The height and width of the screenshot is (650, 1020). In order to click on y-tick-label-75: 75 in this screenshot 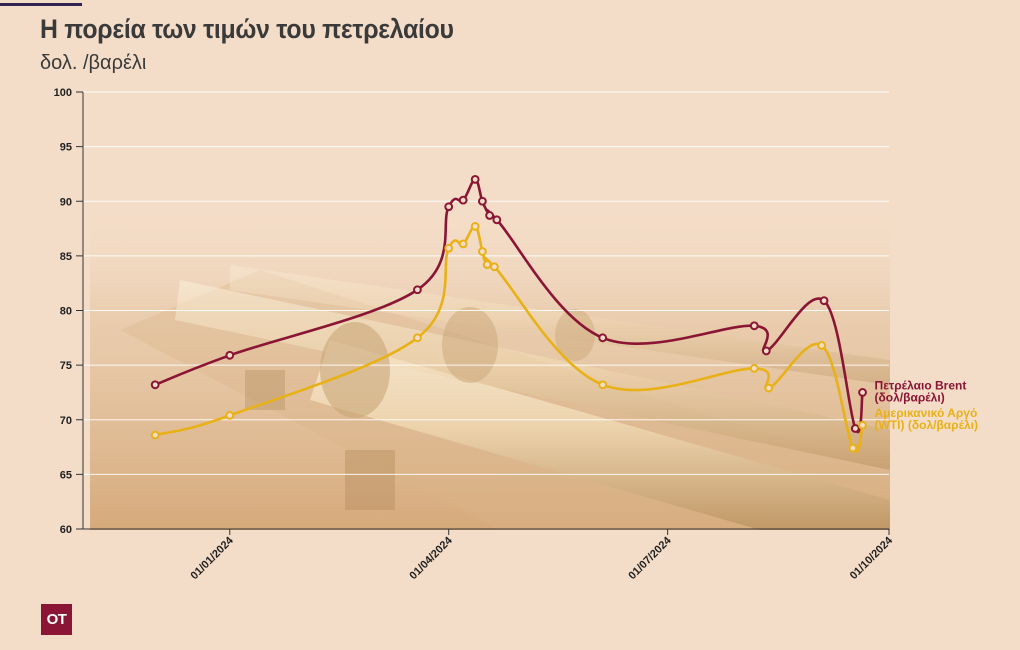, I will do `click(66, 366)`.